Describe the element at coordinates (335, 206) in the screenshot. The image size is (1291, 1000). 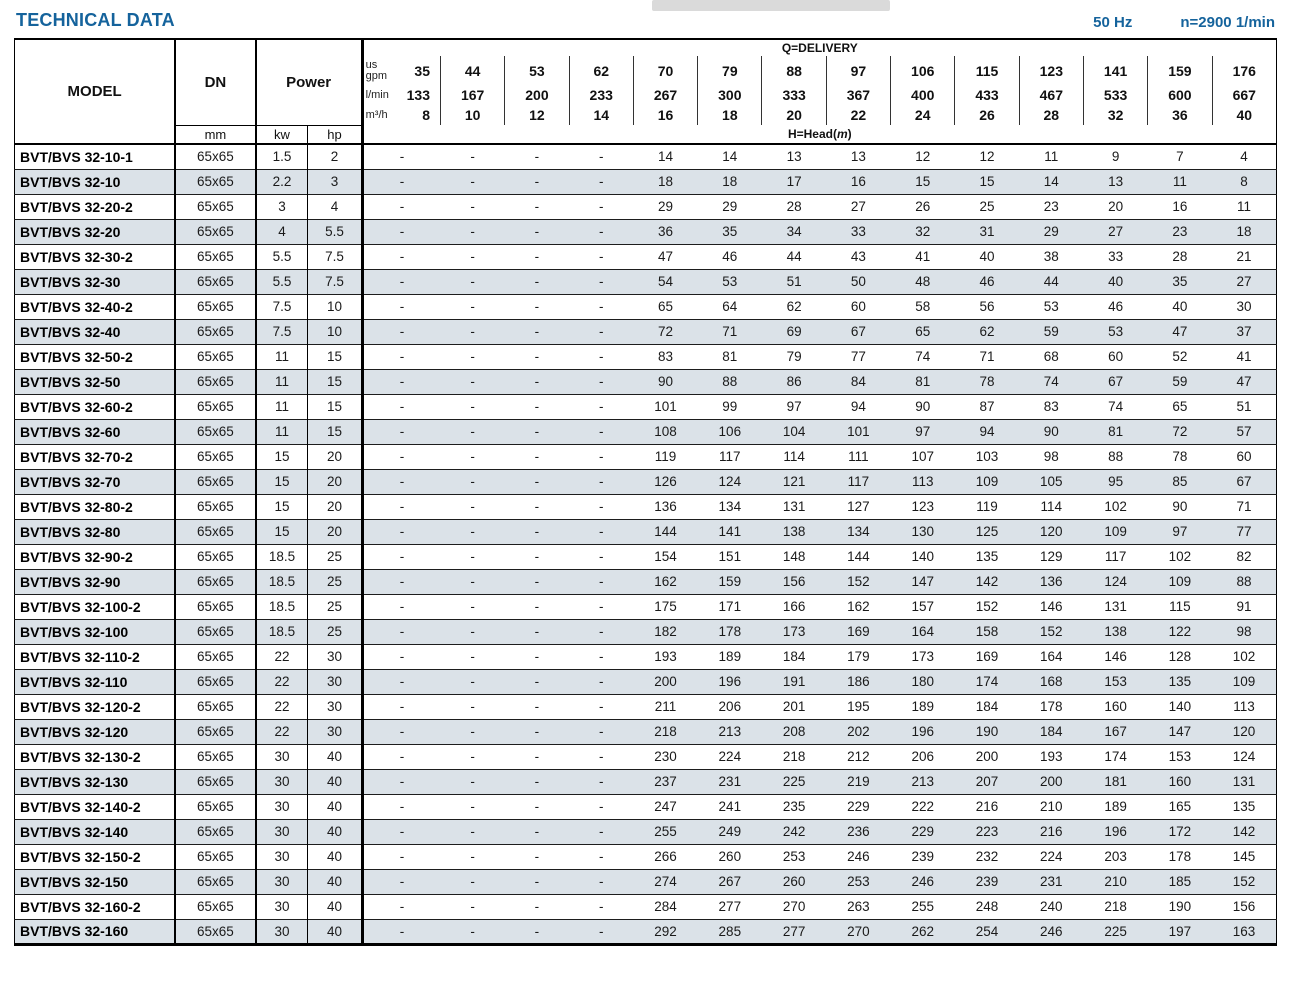
I see `hp-cell: 4` at that location.